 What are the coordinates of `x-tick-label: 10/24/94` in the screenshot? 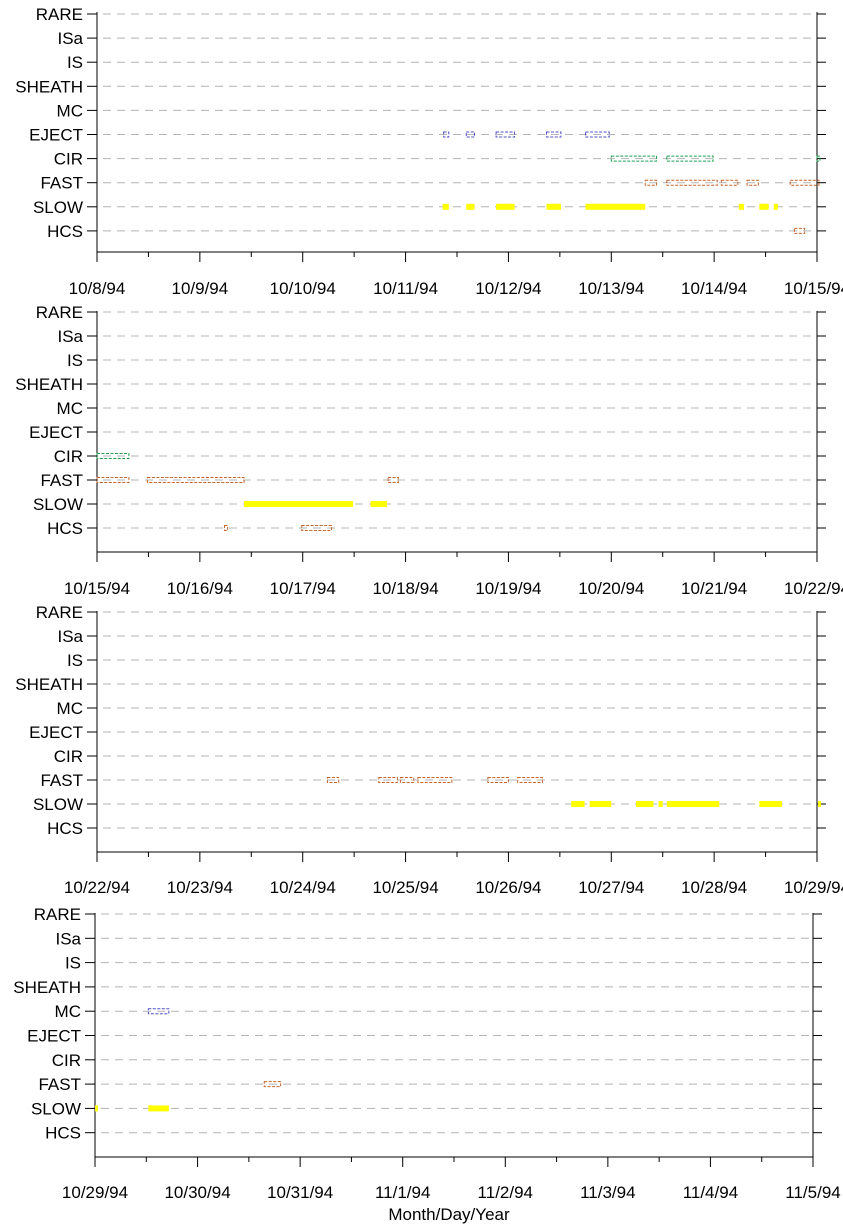 It's located at (303, 887).